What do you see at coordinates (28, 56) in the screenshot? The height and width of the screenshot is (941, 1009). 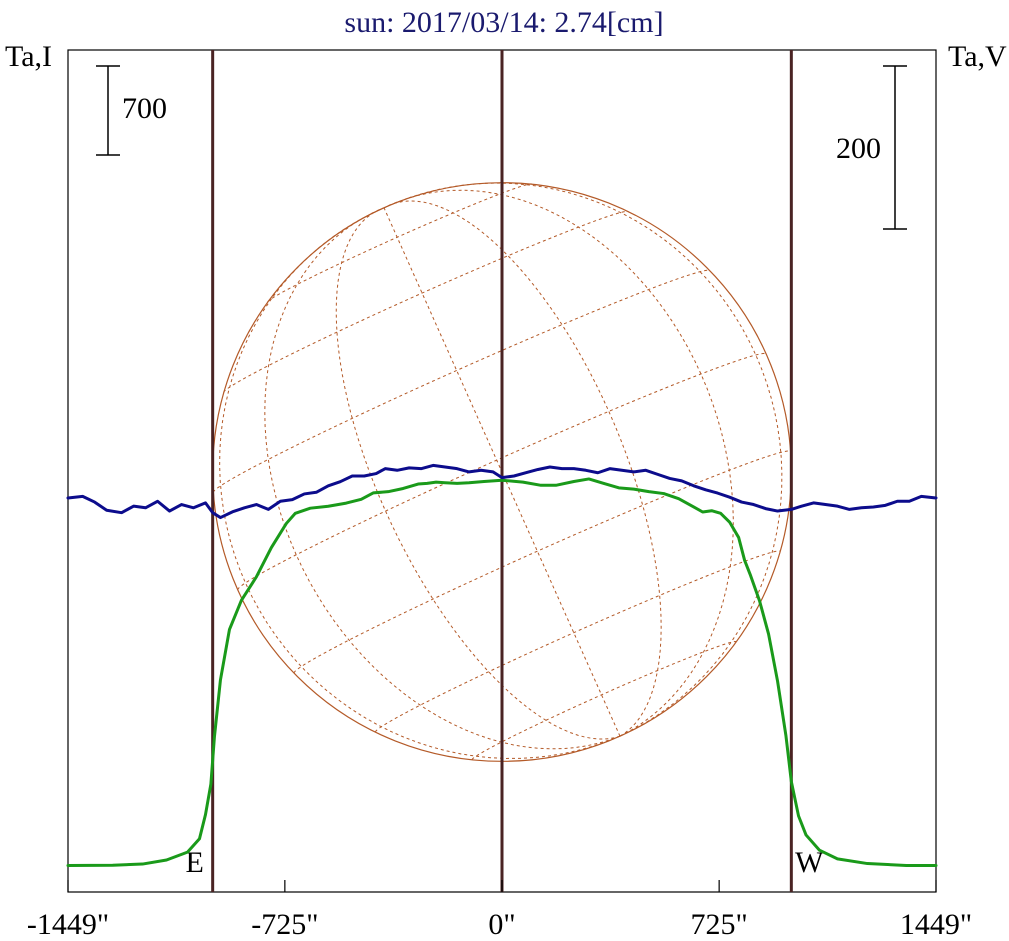 I see `left-axis-label: Ta,I` at bounding box center [28, 56].